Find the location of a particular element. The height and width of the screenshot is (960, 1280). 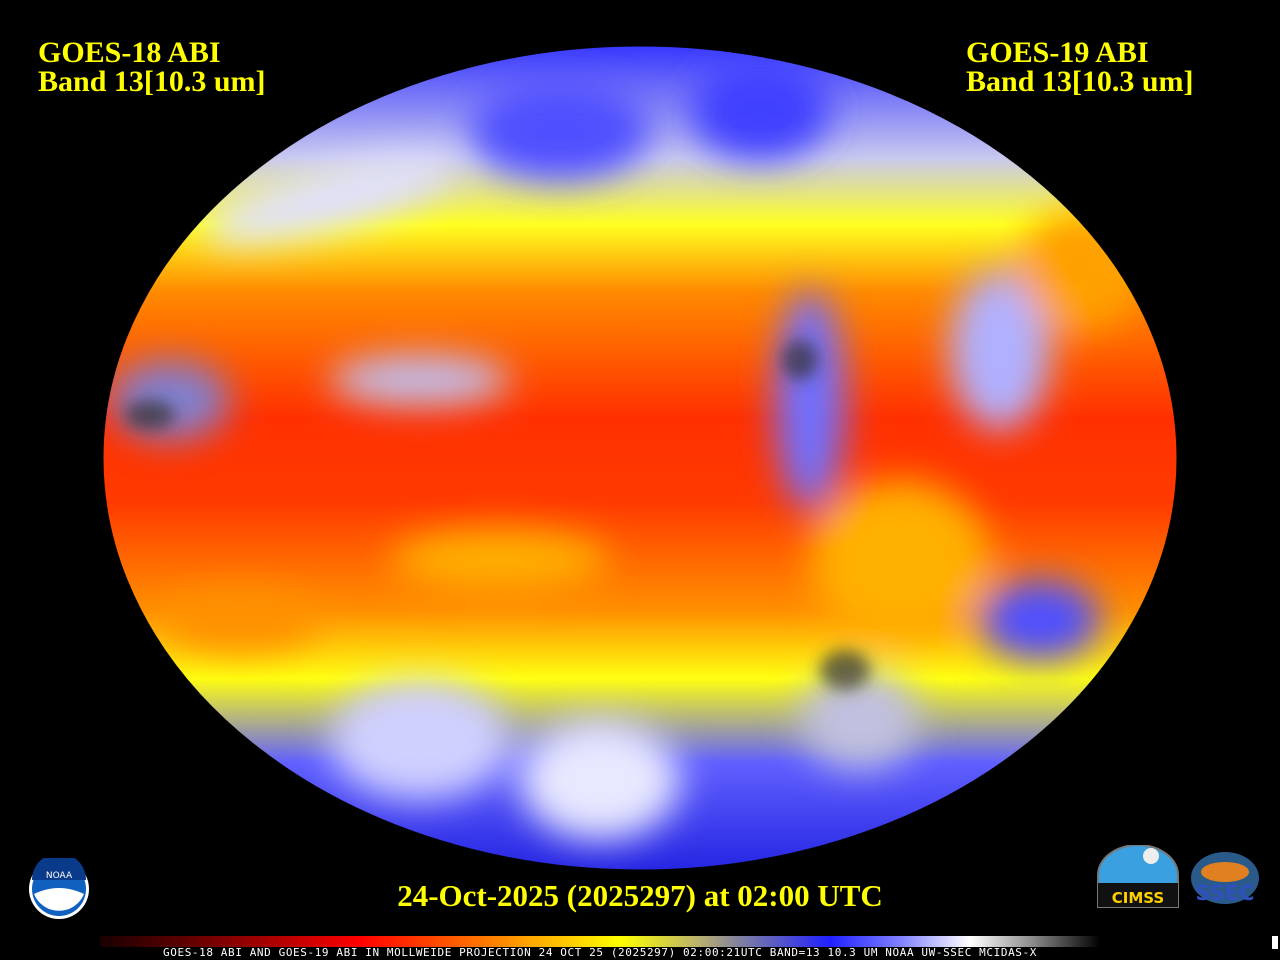

timestamp-label: 24-Oct-2025 (2025297) at 02:00 UTC is located at coordinates (640, 895).